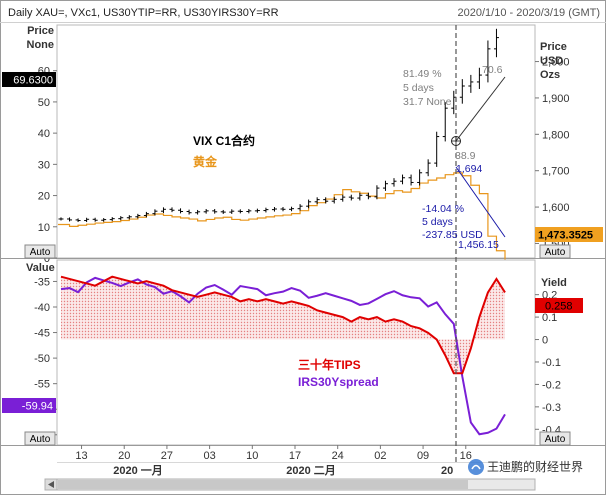 The width and height of the screenshot is (606, 495). Describe the element at coordinates (44, 103) in the screenshot. I see `top-left-tick-label: 50` at that location.